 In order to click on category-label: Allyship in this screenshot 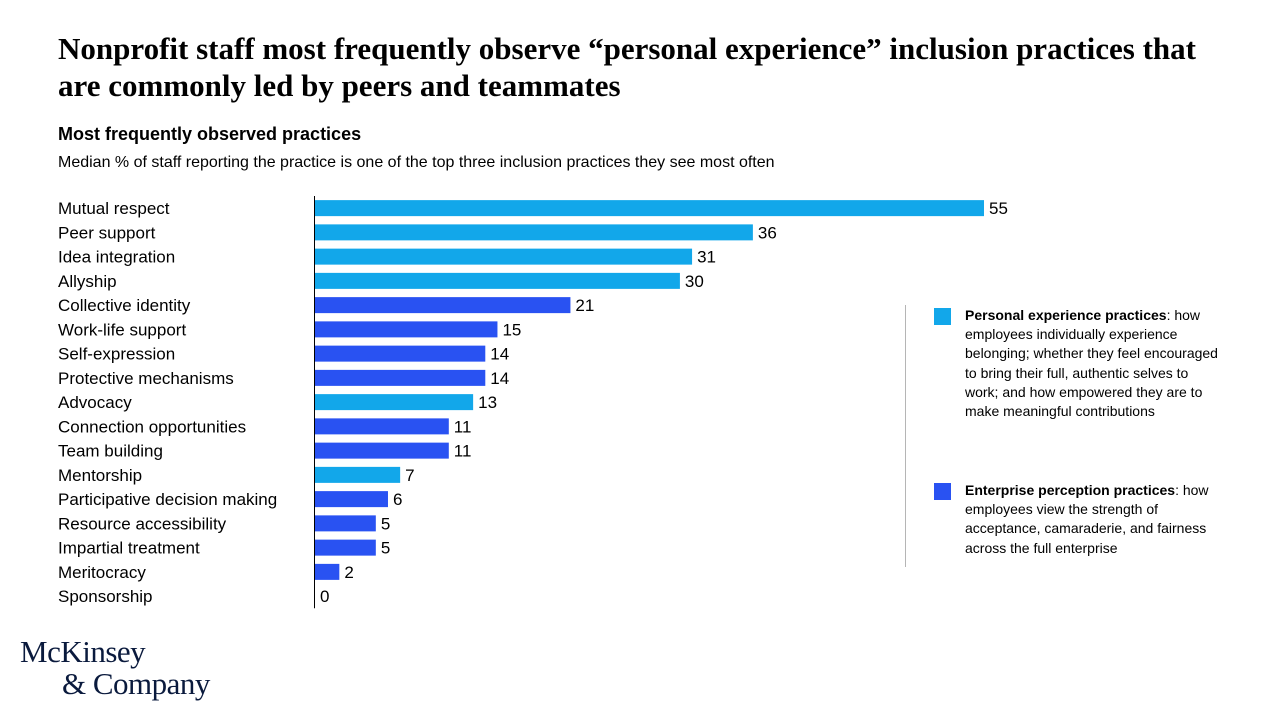, I will do `click(87, 281)`.